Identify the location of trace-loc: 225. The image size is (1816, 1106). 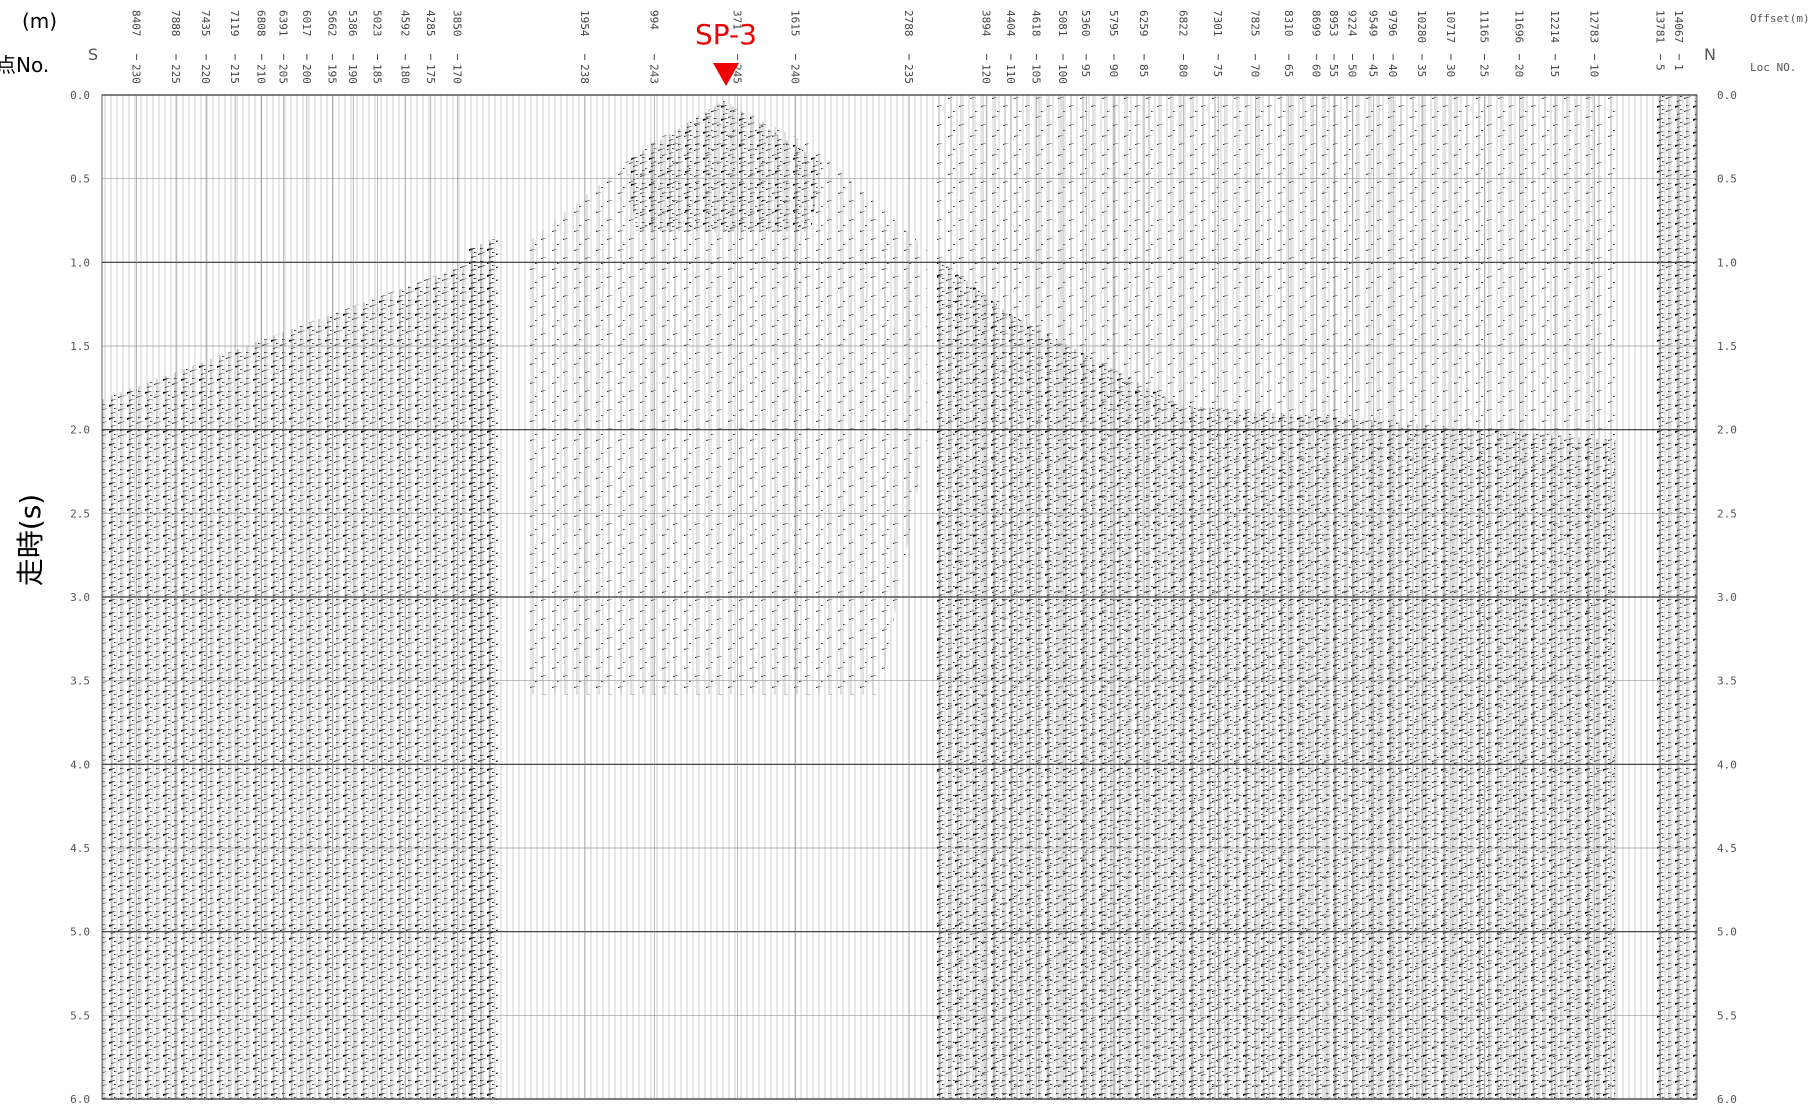
(175, 74).